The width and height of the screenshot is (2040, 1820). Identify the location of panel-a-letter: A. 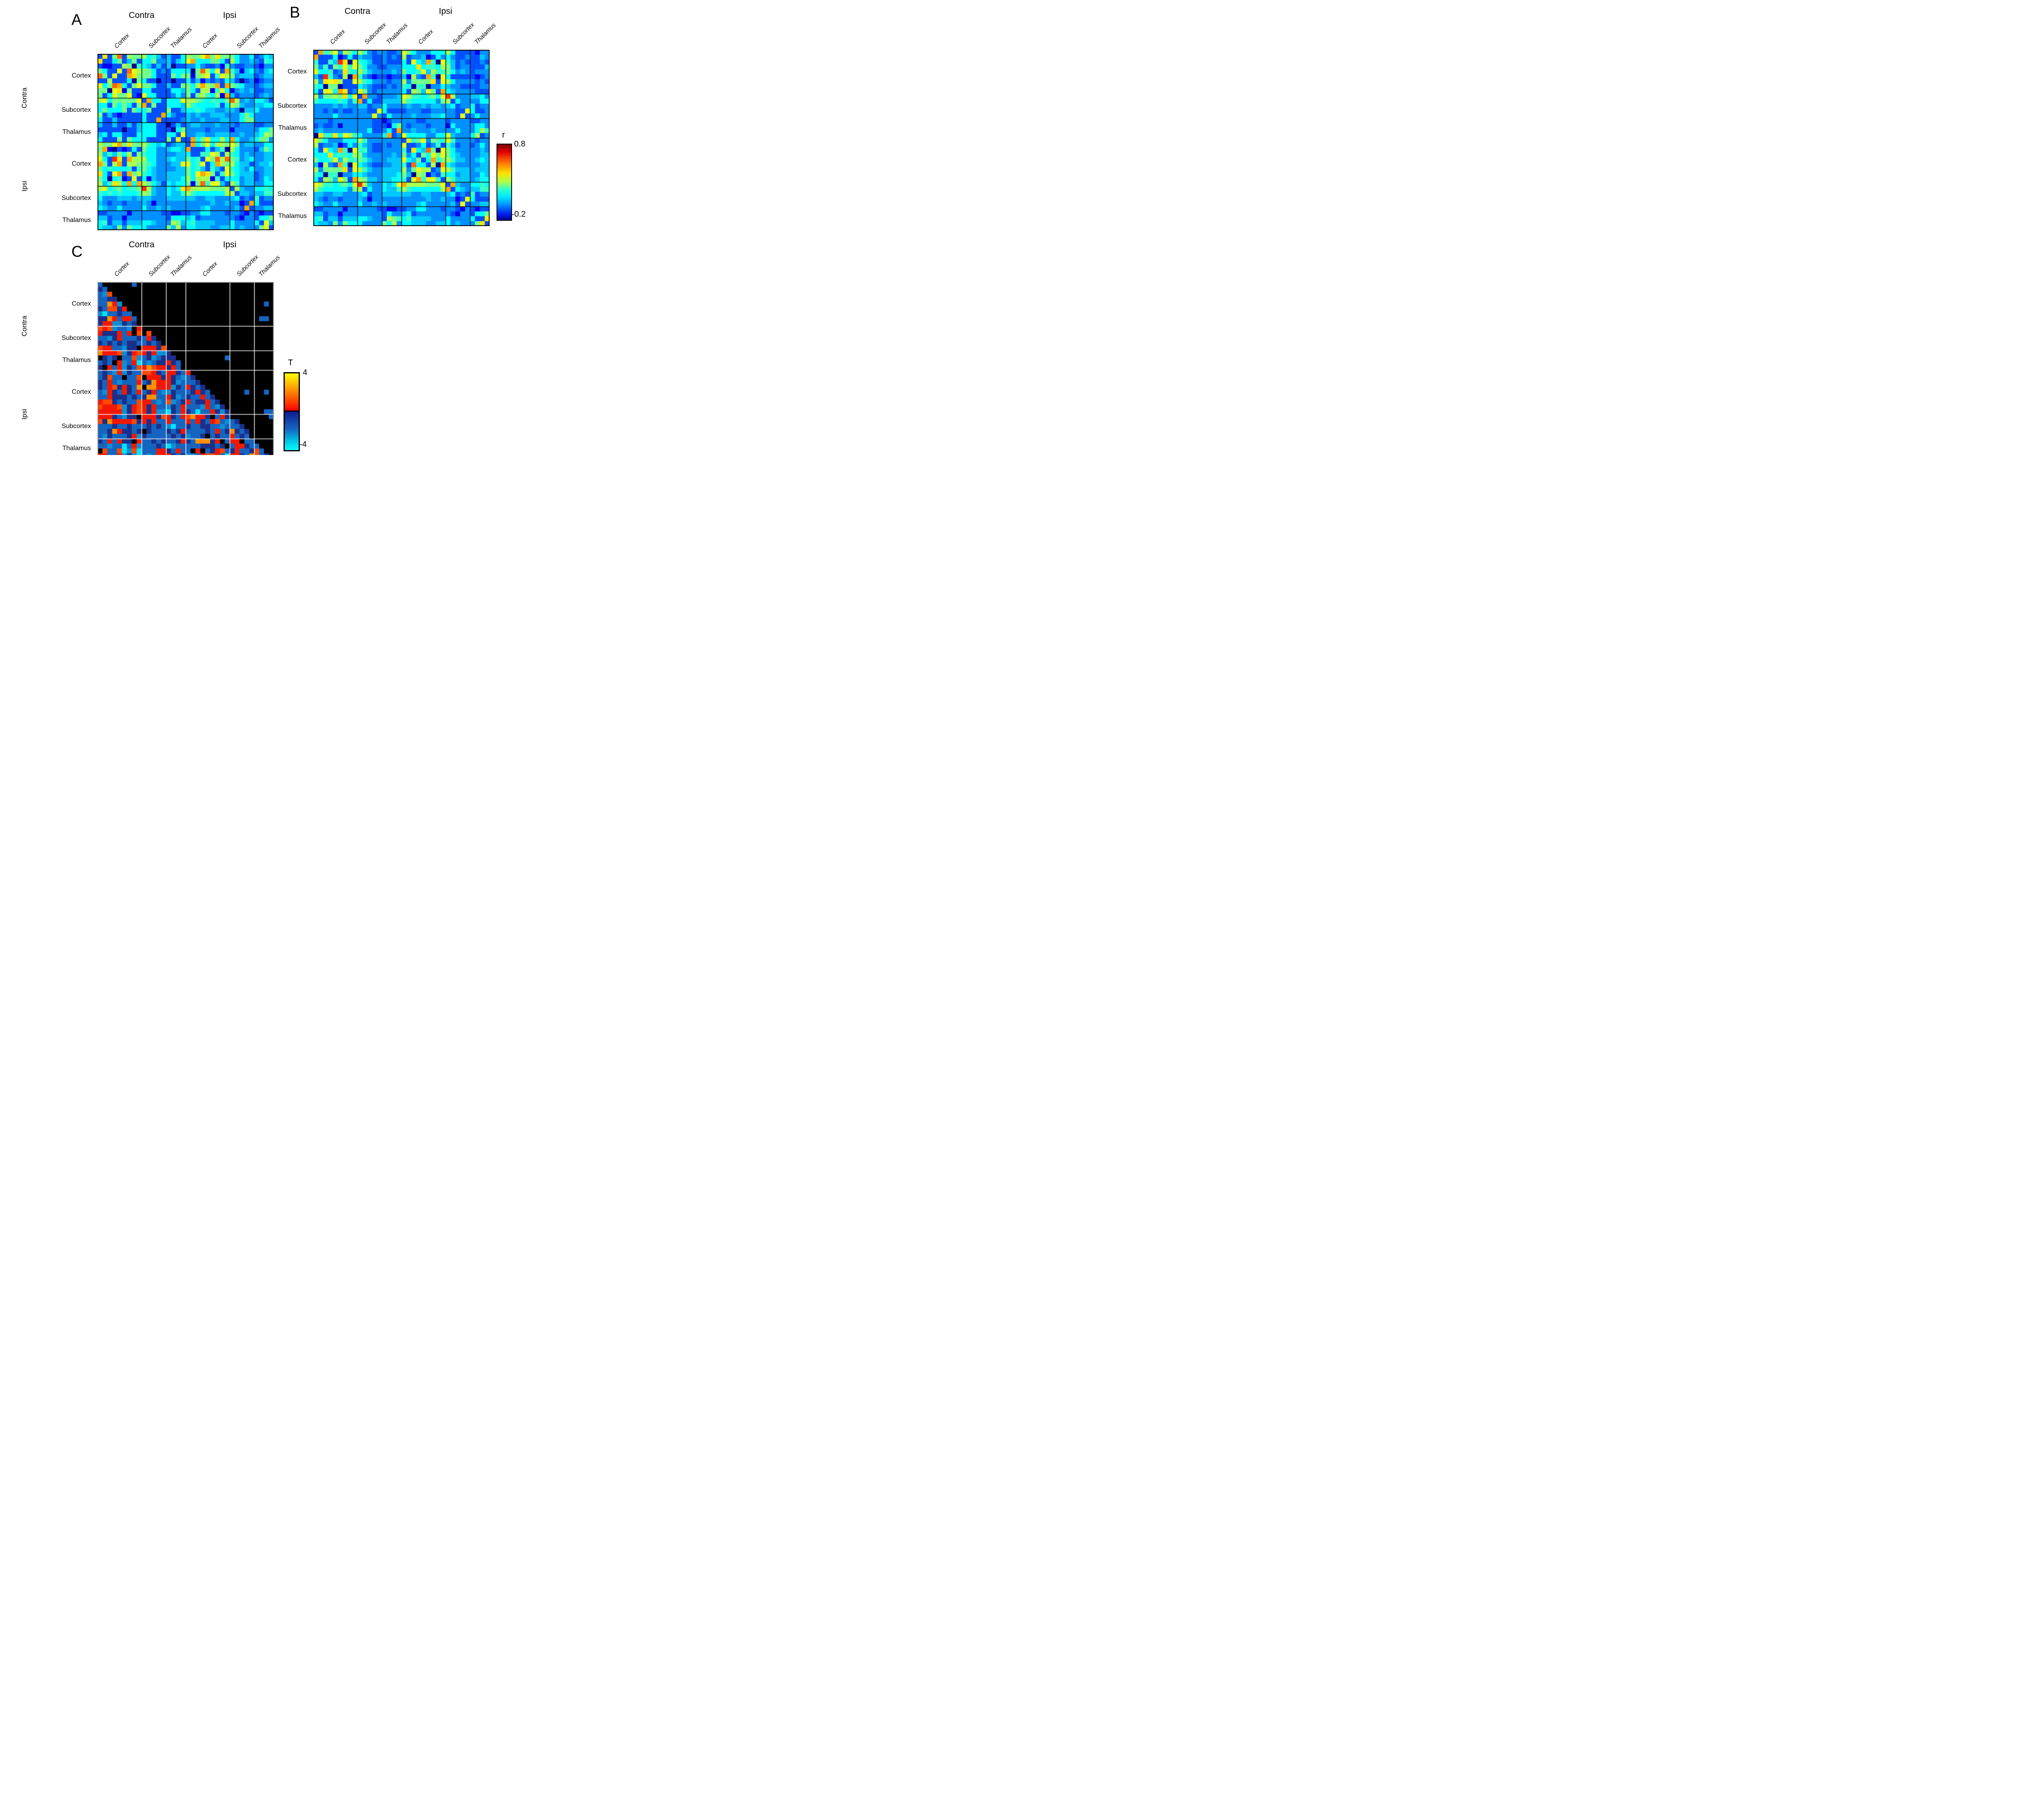
(76, 20).